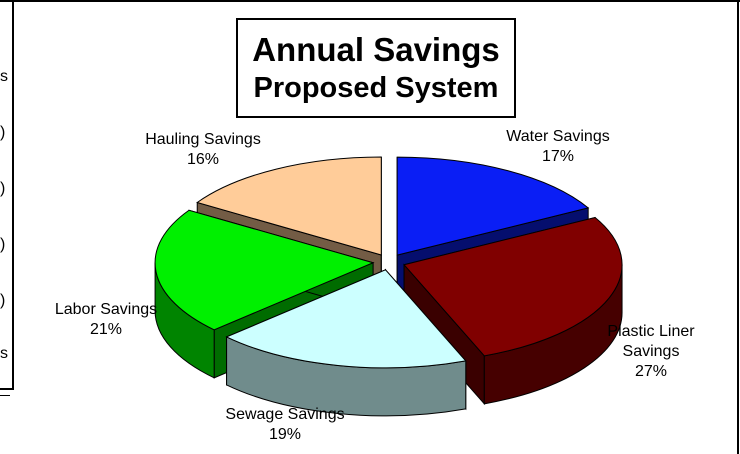 Image resolution: width=740 pixels, height=454 pixels. What do you see at coordinates (558, 136) in the screenshot?
I see `slice-name: Water Savings` at bounding box center [558, 136].